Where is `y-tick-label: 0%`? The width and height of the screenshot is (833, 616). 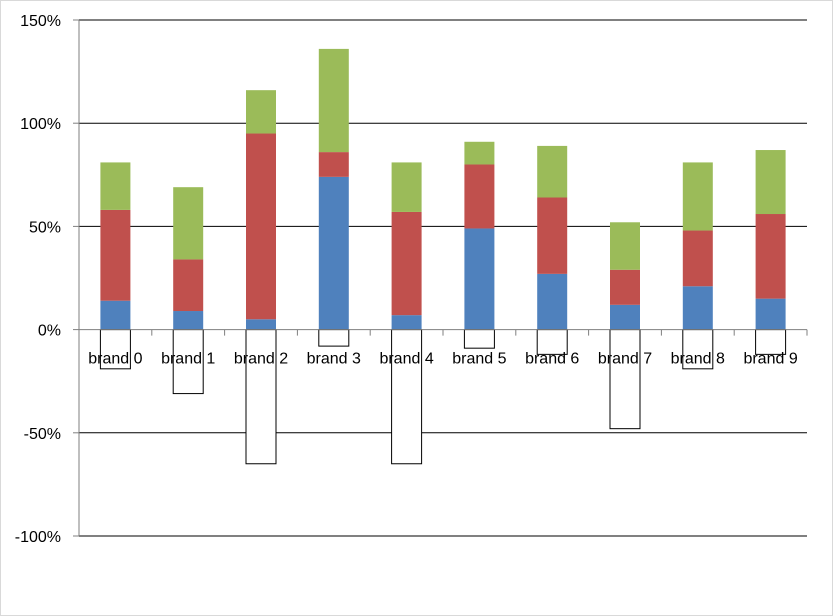
y-tick-label: 0% is located at coordinates (49, 331).